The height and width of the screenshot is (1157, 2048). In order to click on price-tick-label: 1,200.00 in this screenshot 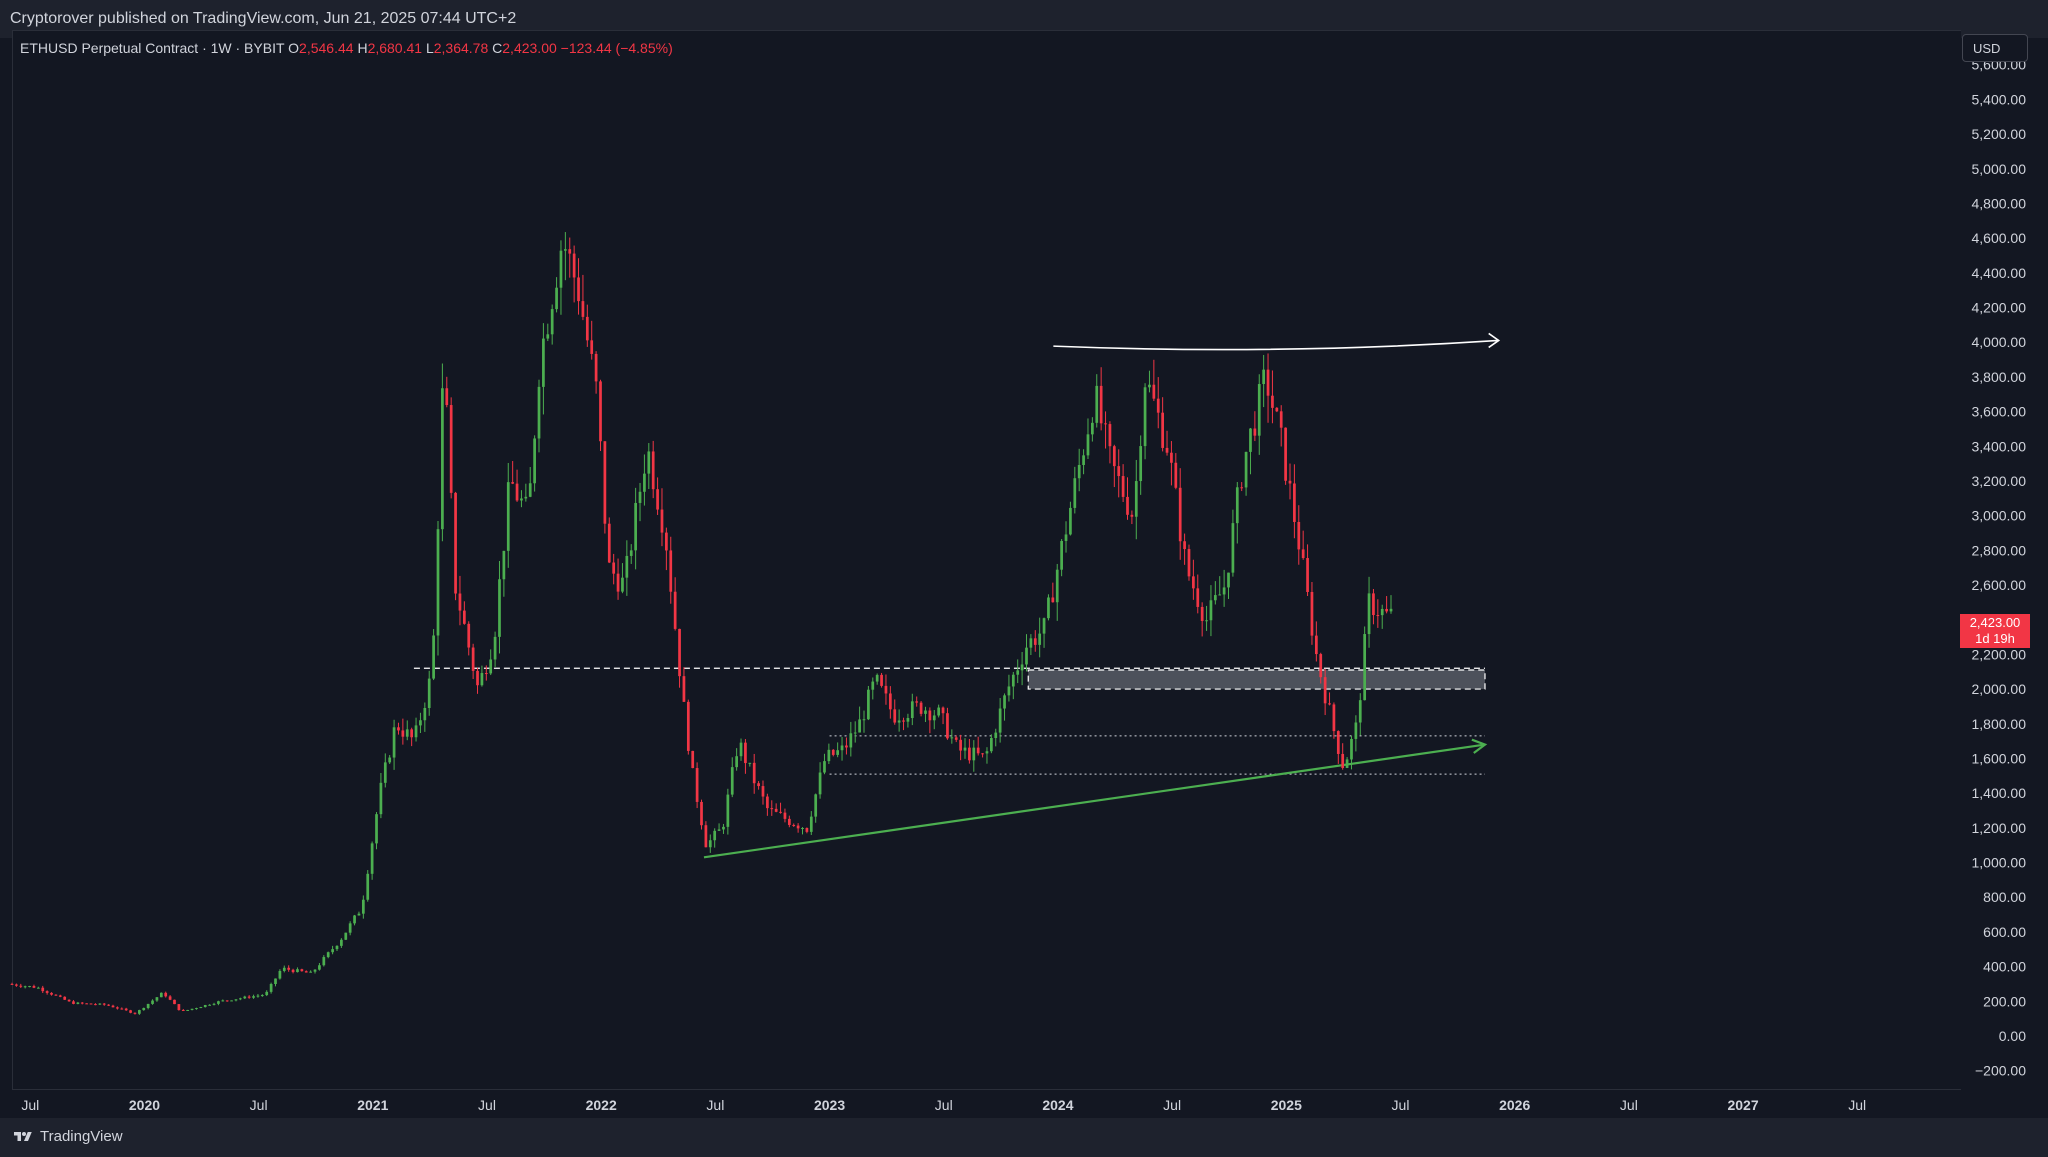, I will do `click(1999, 828)`.